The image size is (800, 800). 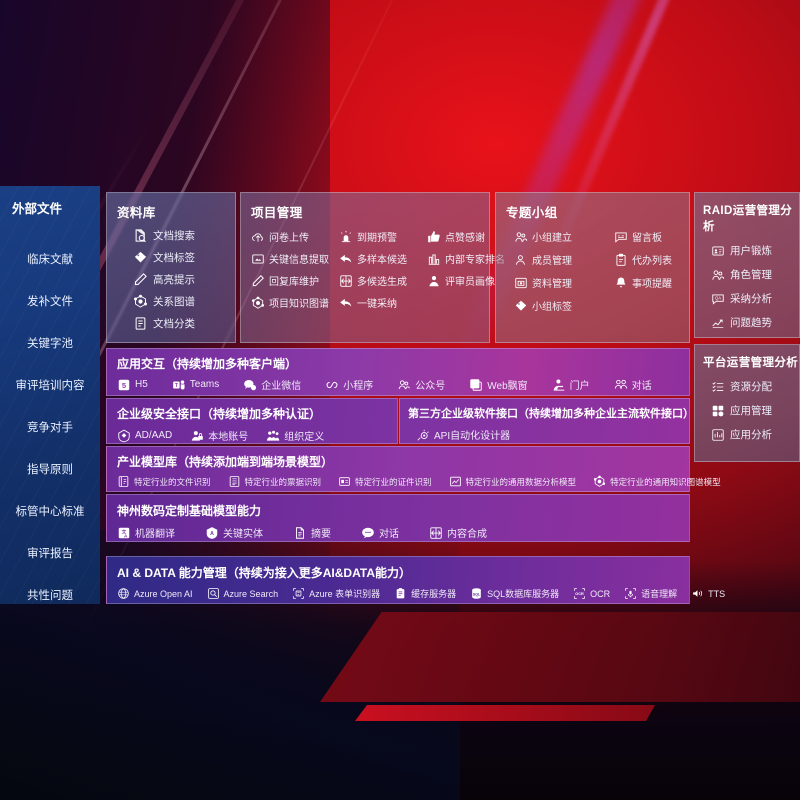 I want to click on platform-item-app-analysis: 应用分析, so click(x=755, y=434).